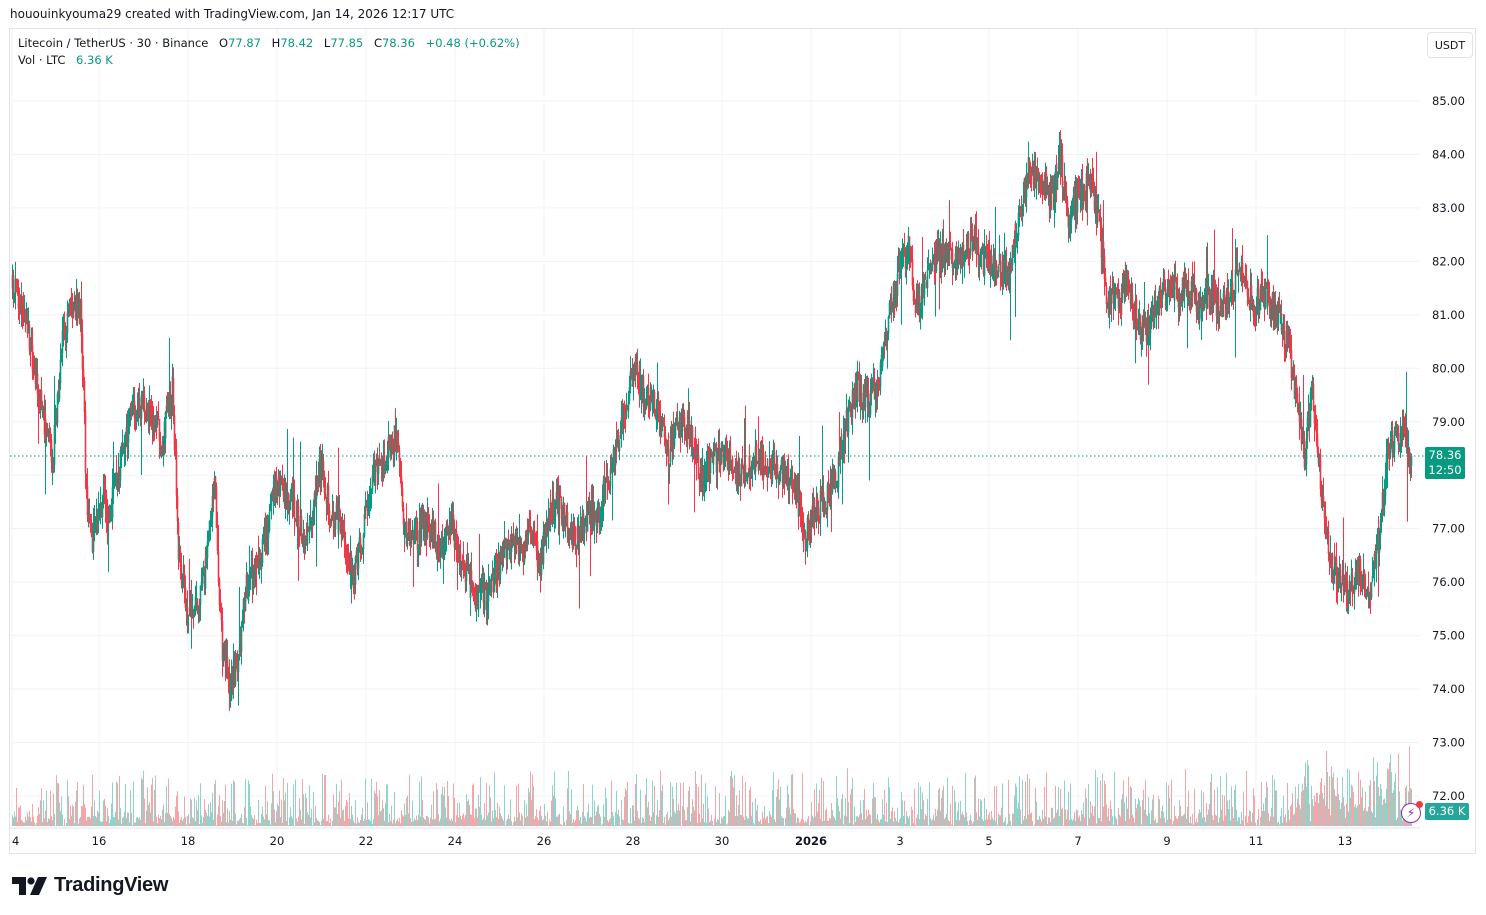  I want to click on currency-unit-button: USDT, so click(1450, 45).